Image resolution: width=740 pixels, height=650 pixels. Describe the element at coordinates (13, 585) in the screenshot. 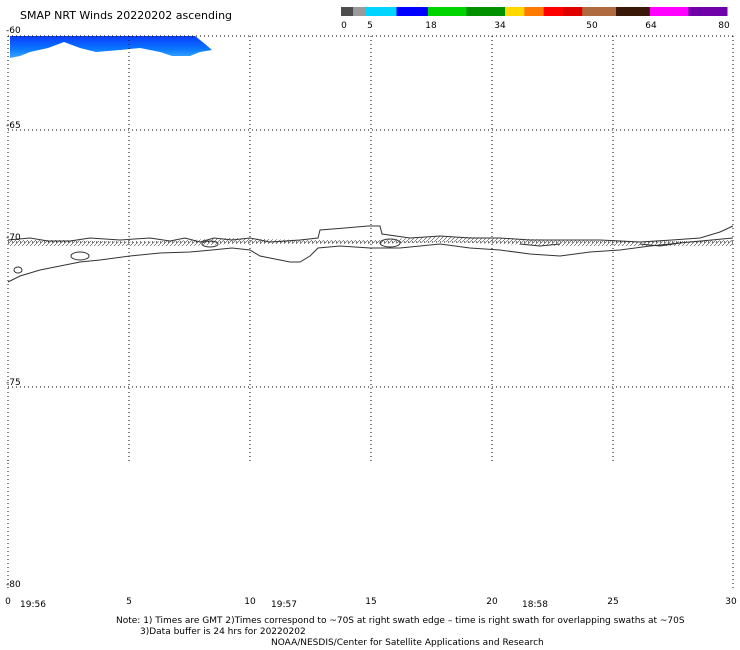

I see `lat-label: -80` at that location.